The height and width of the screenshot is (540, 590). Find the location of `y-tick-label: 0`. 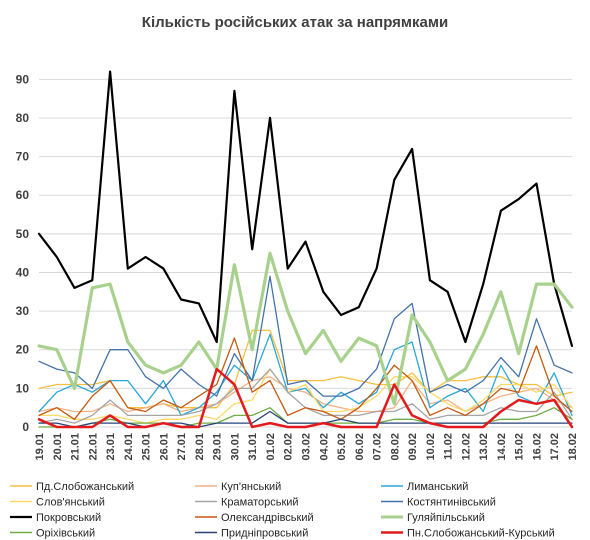

y-tick-label: 0 is located at coordinates (25, 427).